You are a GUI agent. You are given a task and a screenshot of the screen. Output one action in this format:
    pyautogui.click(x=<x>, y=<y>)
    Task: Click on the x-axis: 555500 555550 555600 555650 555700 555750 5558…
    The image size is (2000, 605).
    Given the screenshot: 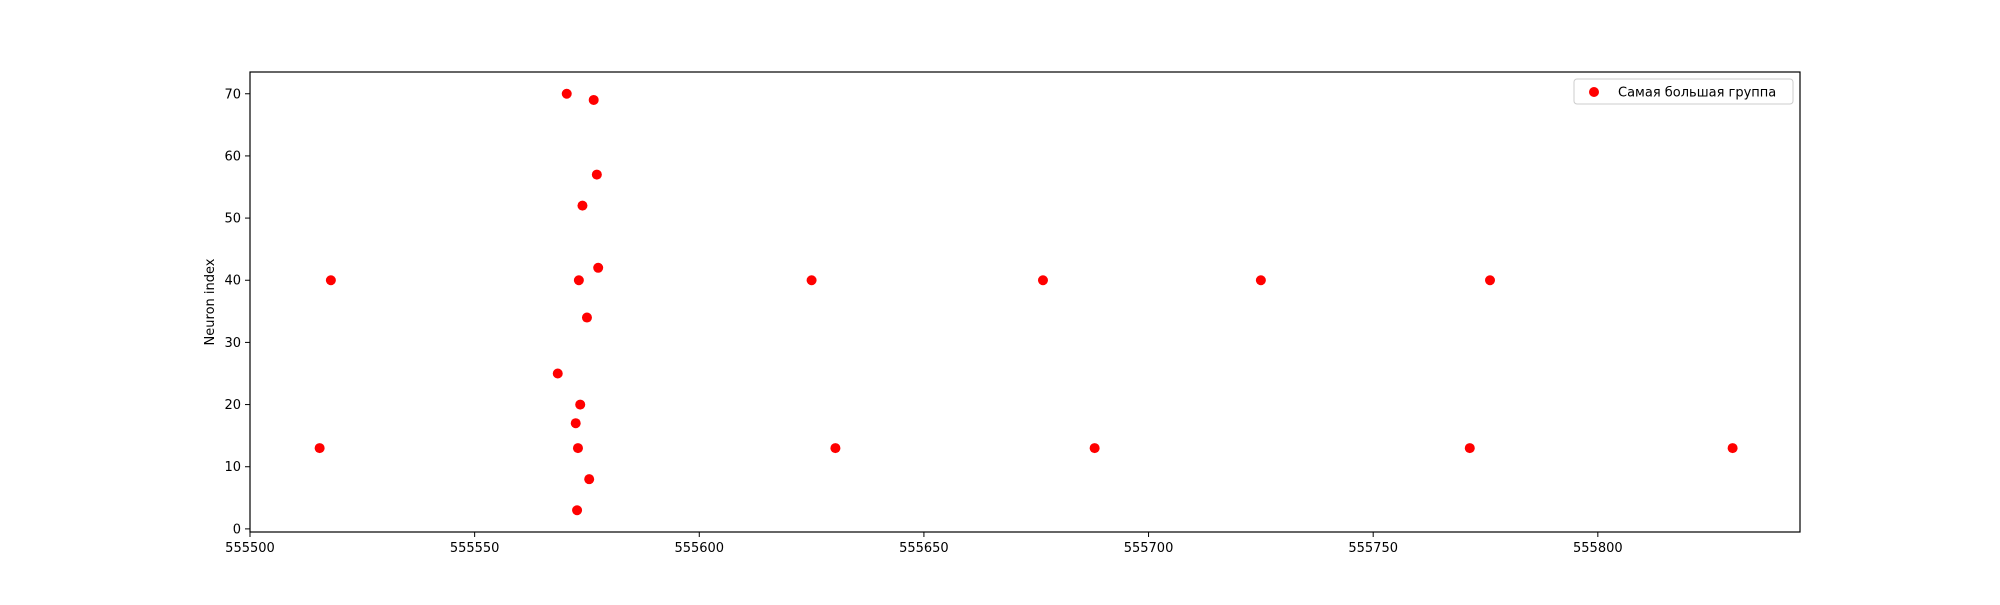 What is the action you would take?
    pyautogui.click(x=924, y=544)
    